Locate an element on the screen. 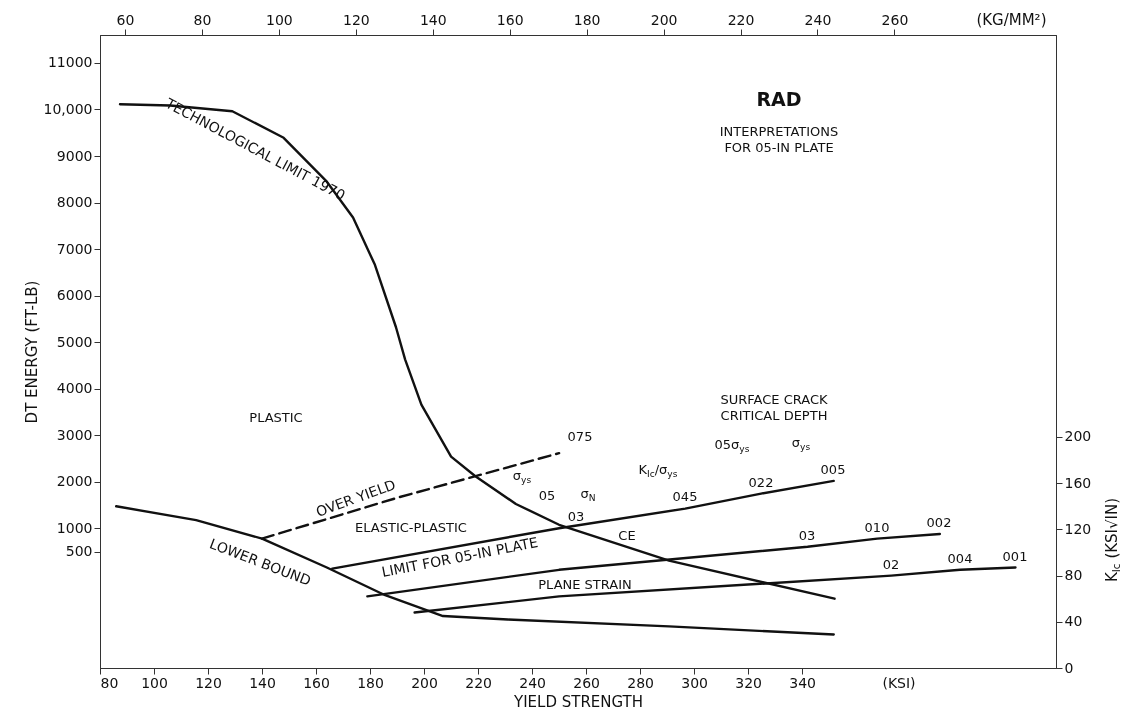 This screenshot has width=1128, height=720. x-tick-label: 260 is located at coordinates (586, 682).